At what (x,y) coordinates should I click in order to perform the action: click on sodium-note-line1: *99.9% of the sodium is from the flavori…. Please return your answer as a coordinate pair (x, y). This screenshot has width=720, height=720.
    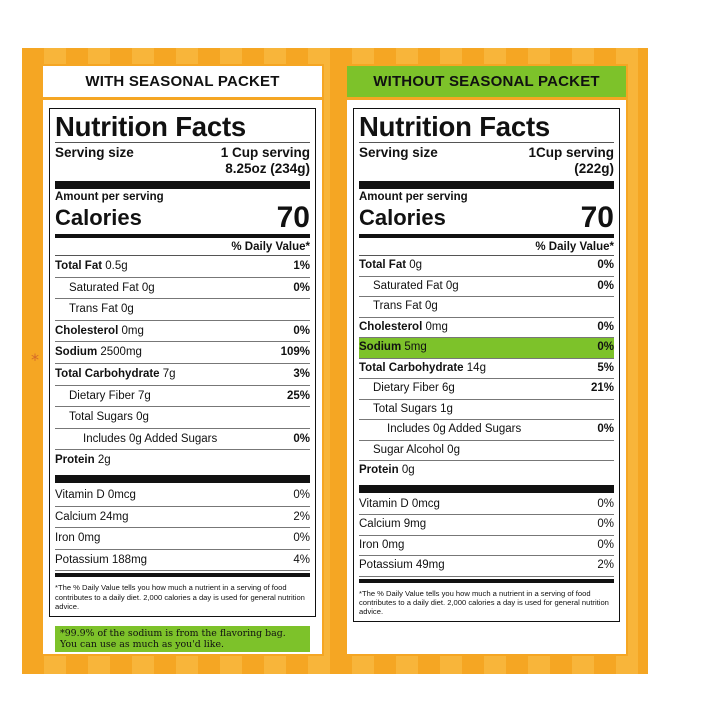
    Looking at the image, I should click on (173, 633).